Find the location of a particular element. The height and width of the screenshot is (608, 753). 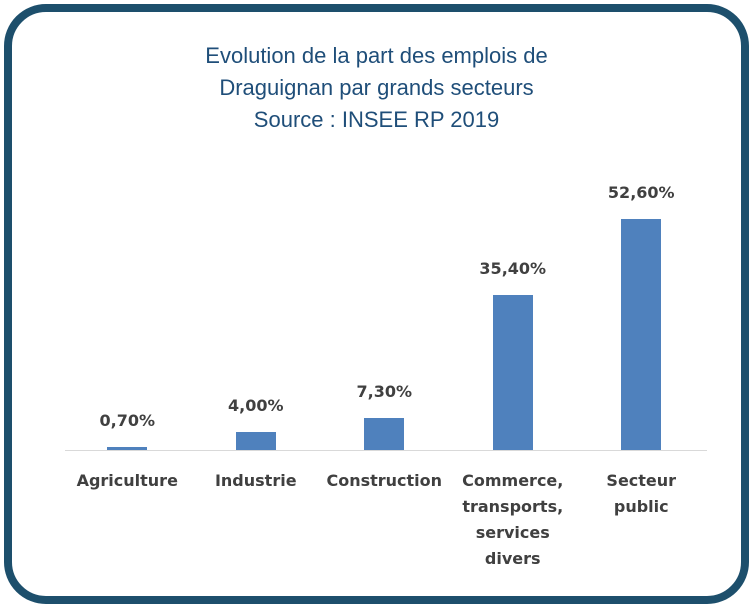

x-tick-label: Commerce, transports, services divers is located at coordinates (513, 519).